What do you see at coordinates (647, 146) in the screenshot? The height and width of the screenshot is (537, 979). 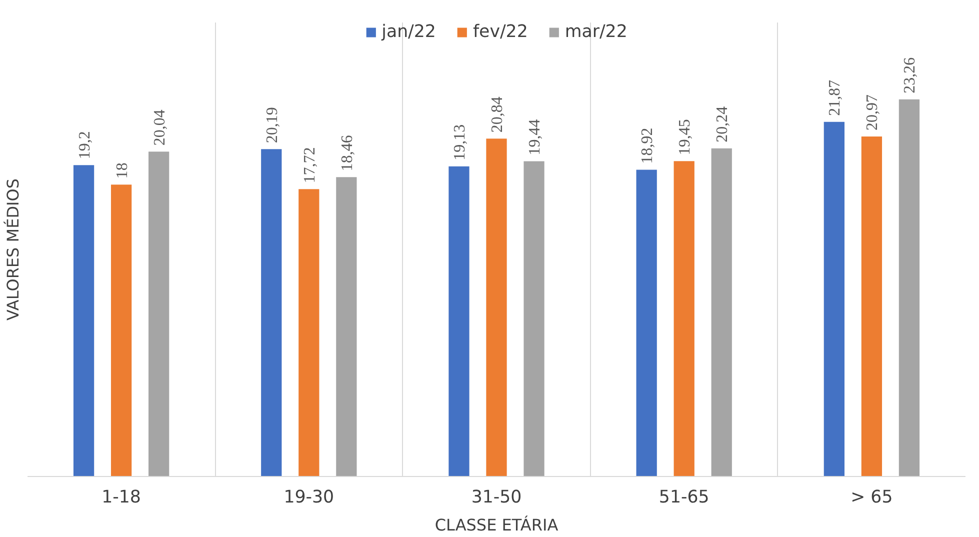 I see `data-label: 18,92` at bounding box center [647, 146].